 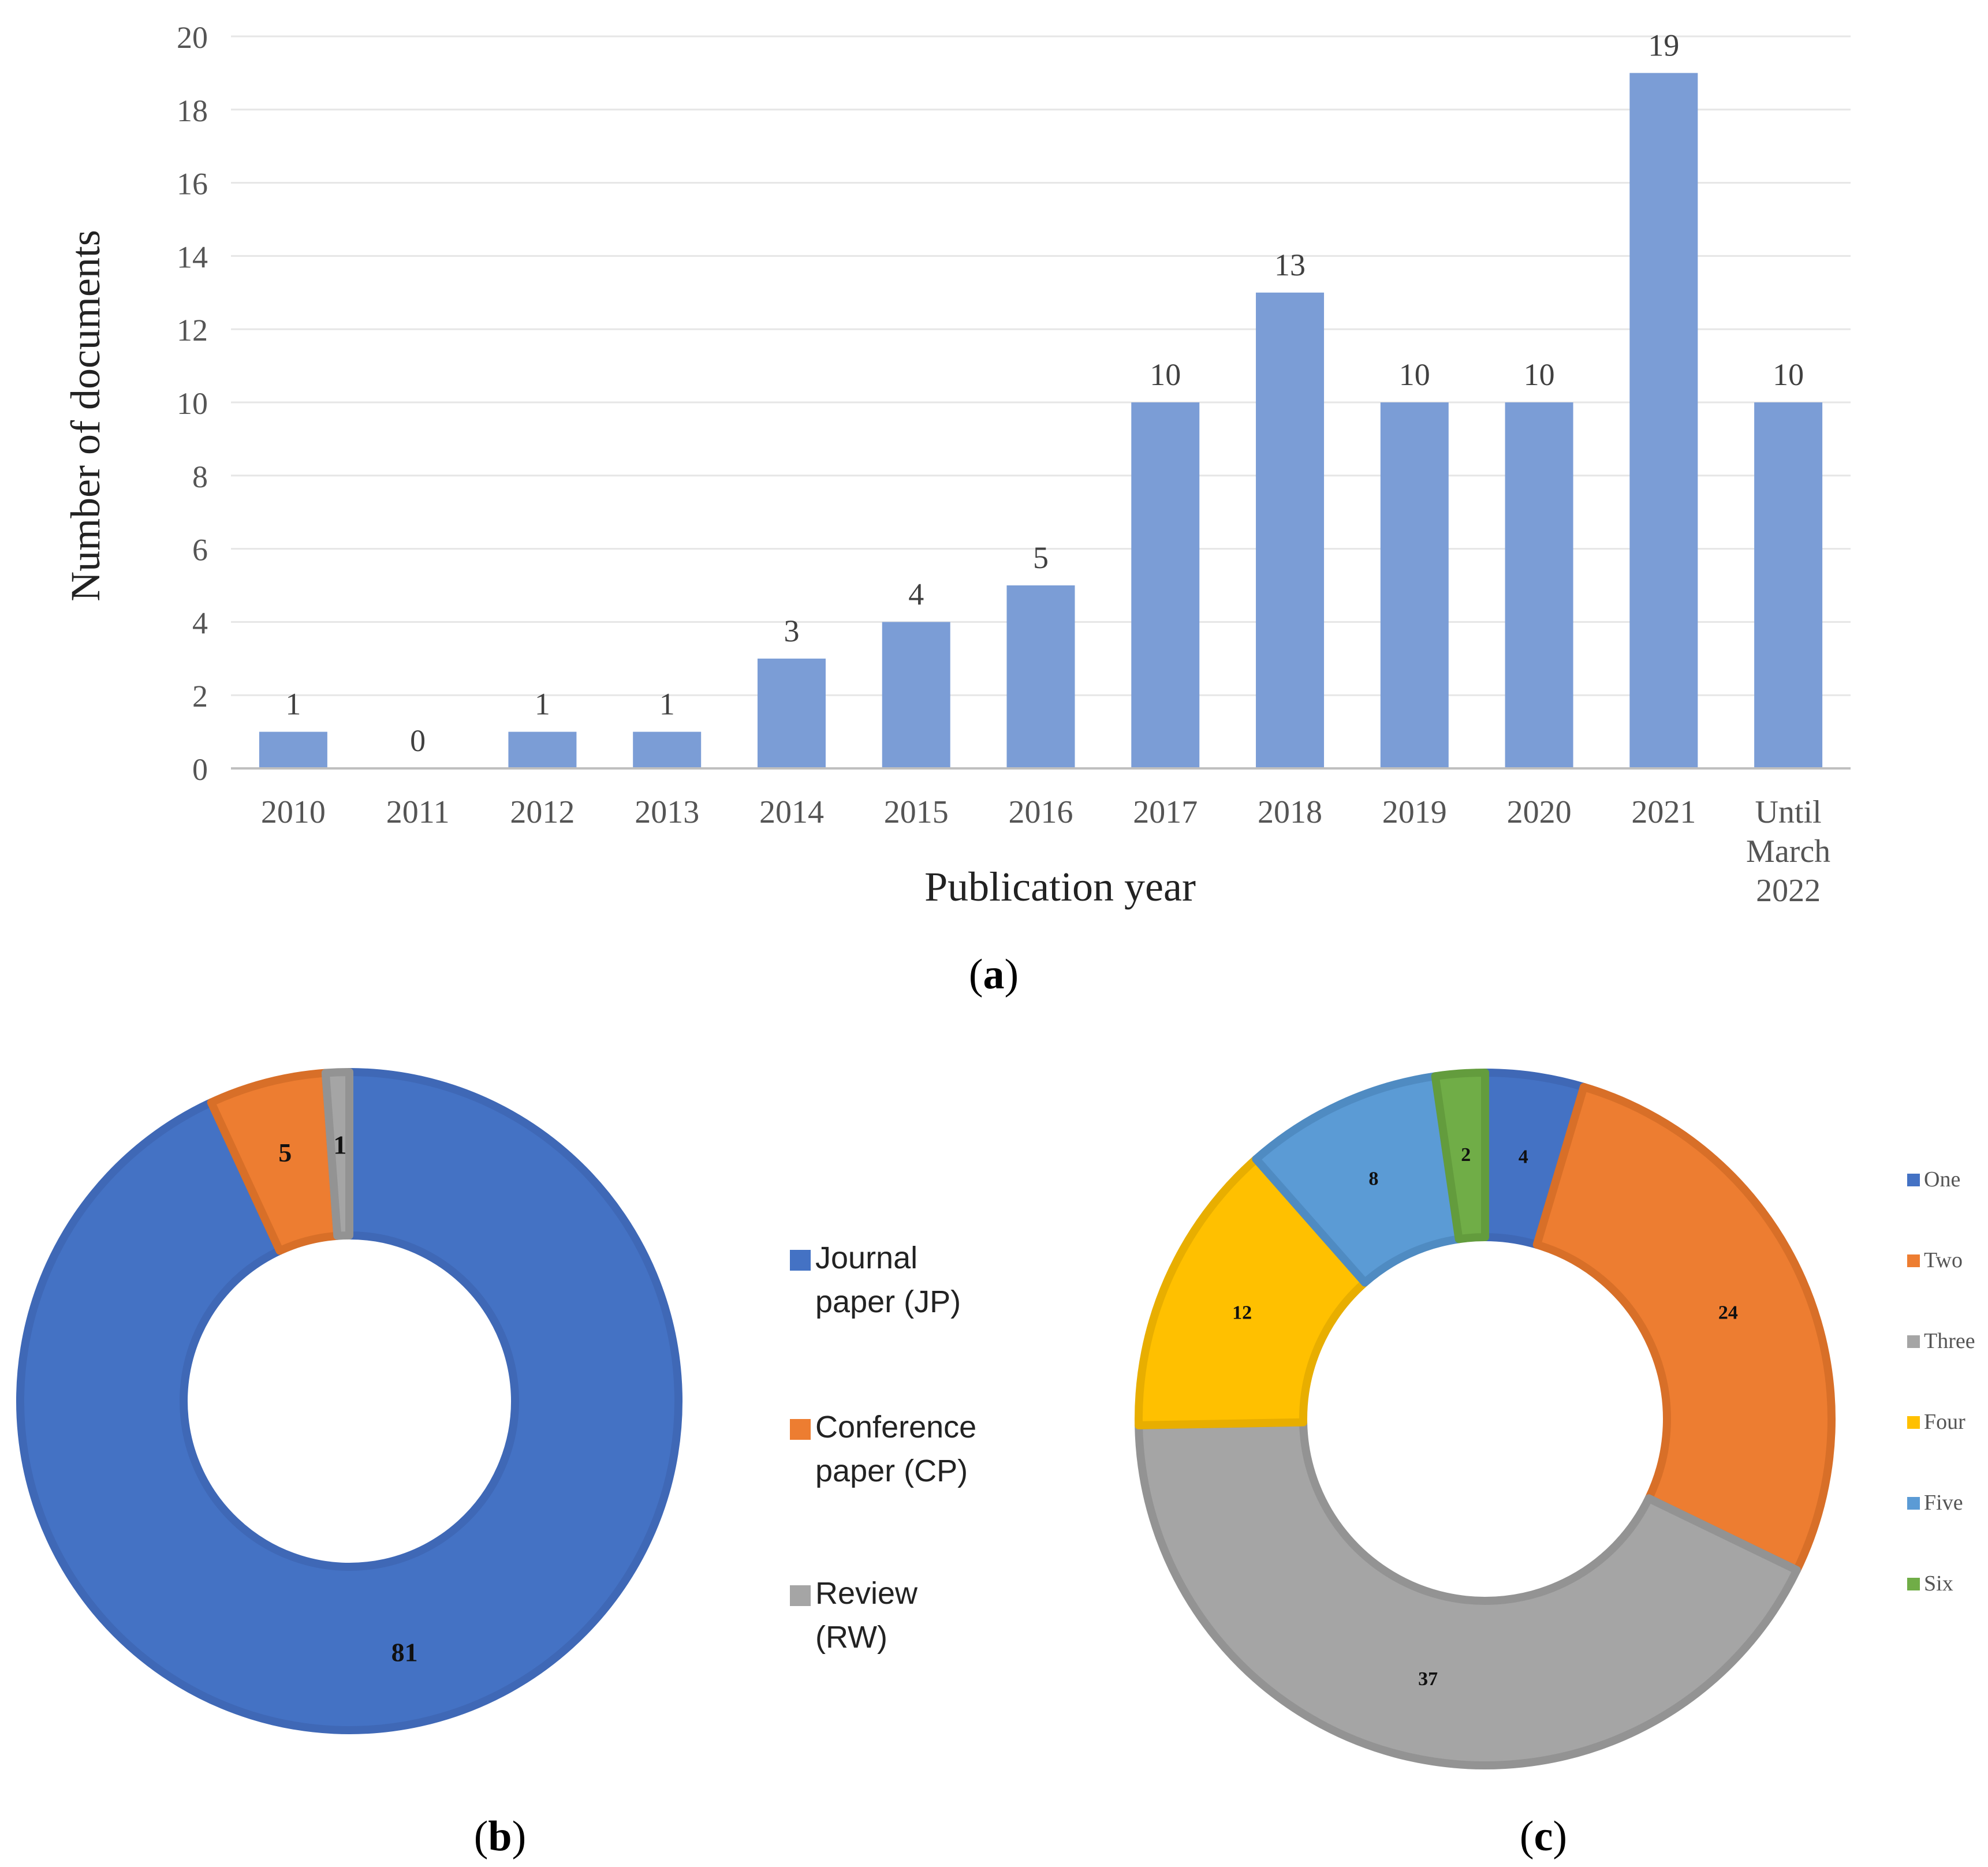 What do you see at coordinates (1466, 1155) in the screenshot?
I see `slice-value-label: 2` at bounding box center [1466, 1155].